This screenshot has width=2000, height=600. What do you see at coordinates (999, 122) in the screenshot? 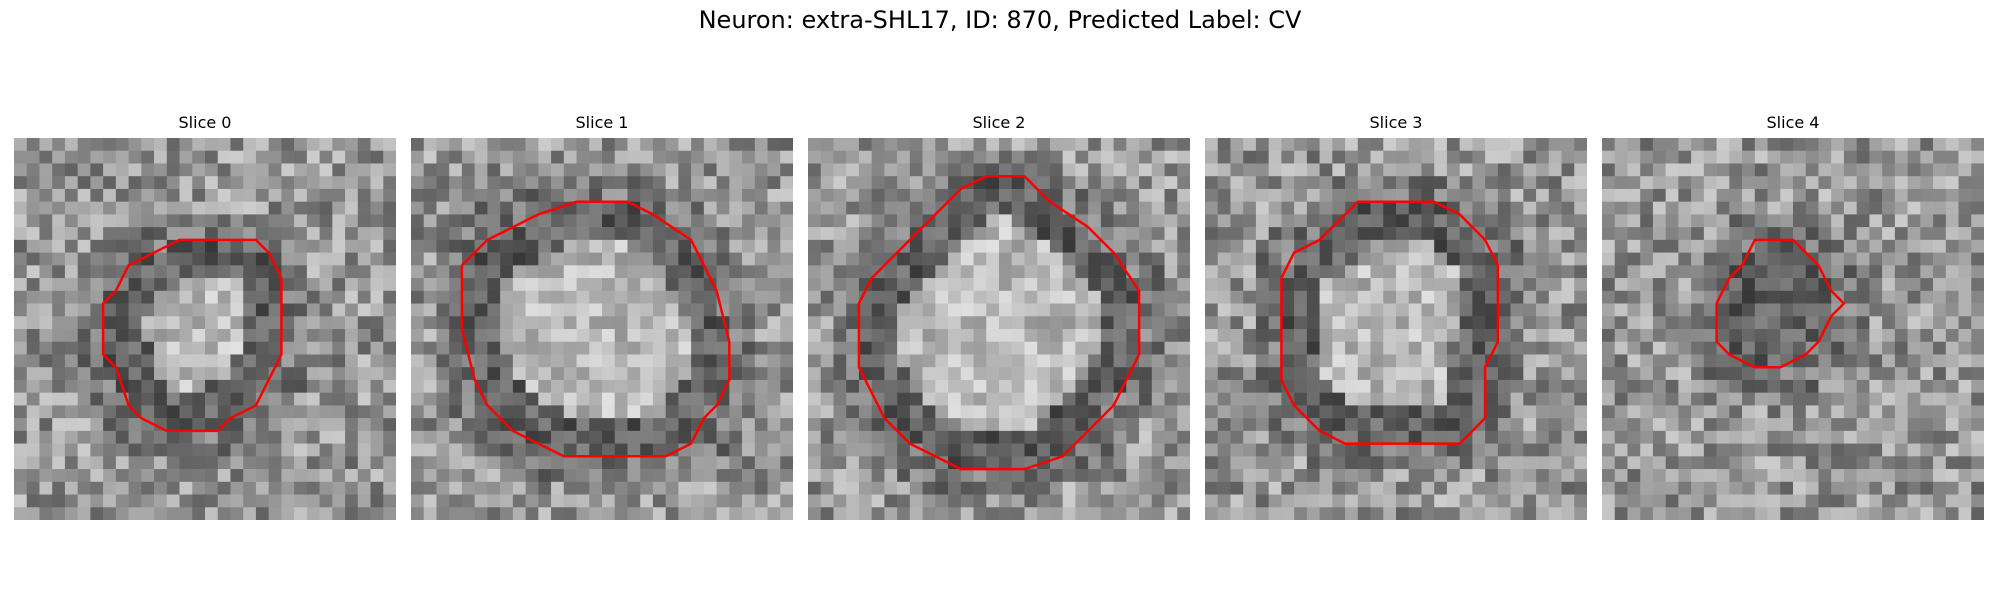
I see `slice-title: Slice 2` at bounding box center [999, 122].